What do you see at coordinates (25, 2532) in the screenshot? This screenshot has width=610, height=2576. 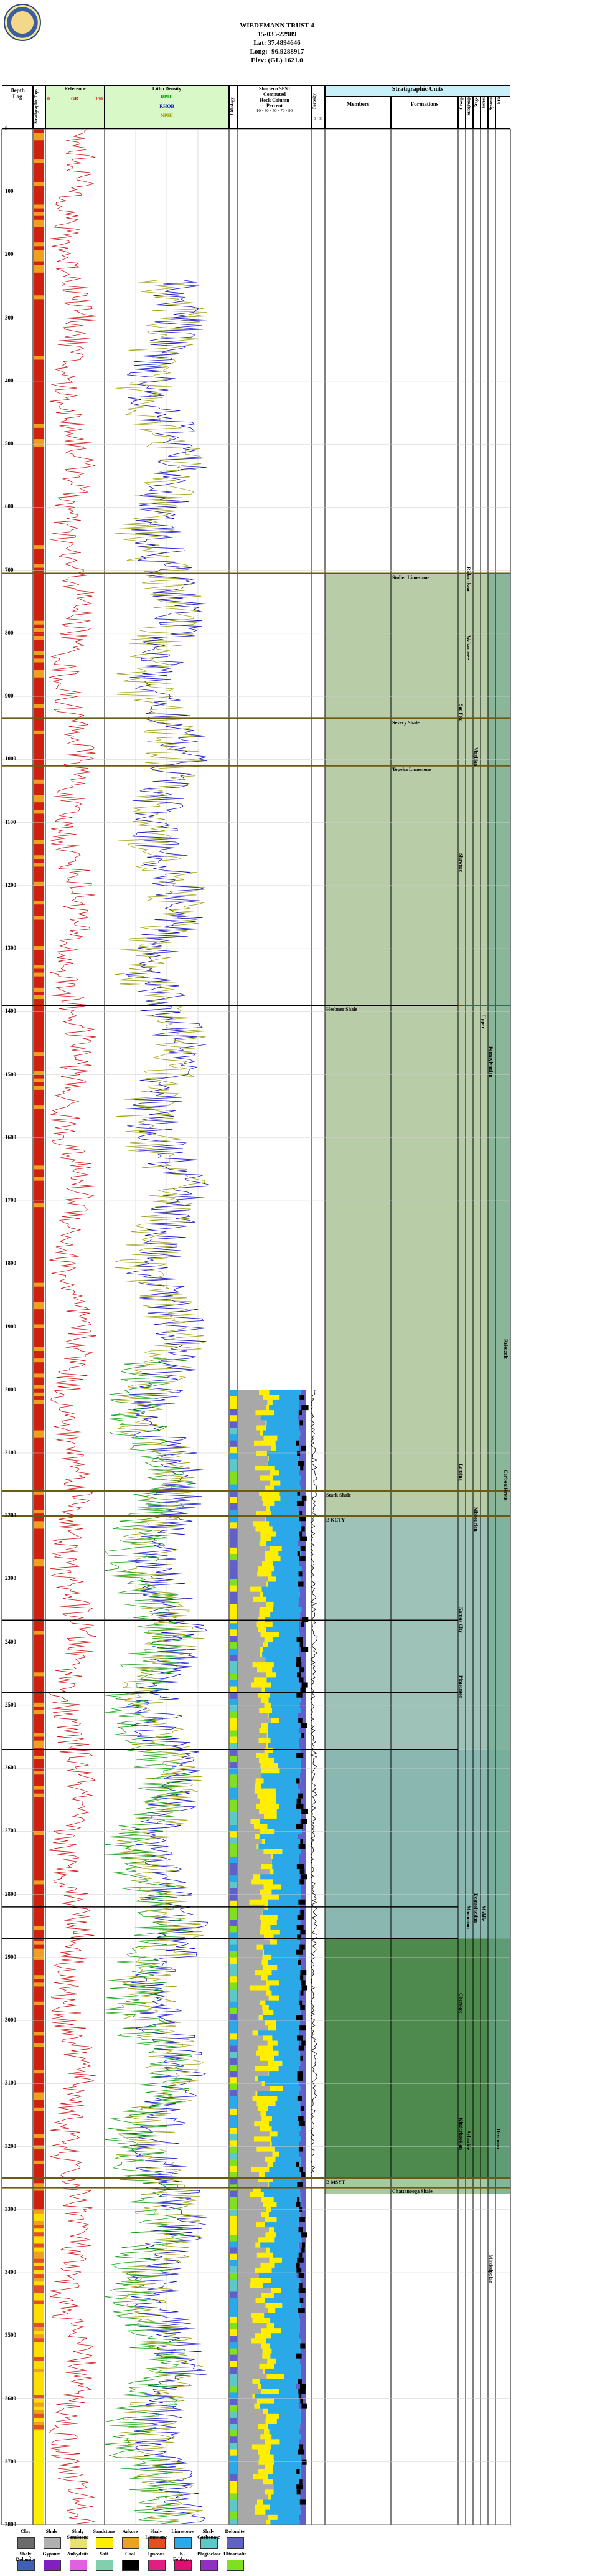 I see `legend-label: Clay` at bounding box center [25, 2532].